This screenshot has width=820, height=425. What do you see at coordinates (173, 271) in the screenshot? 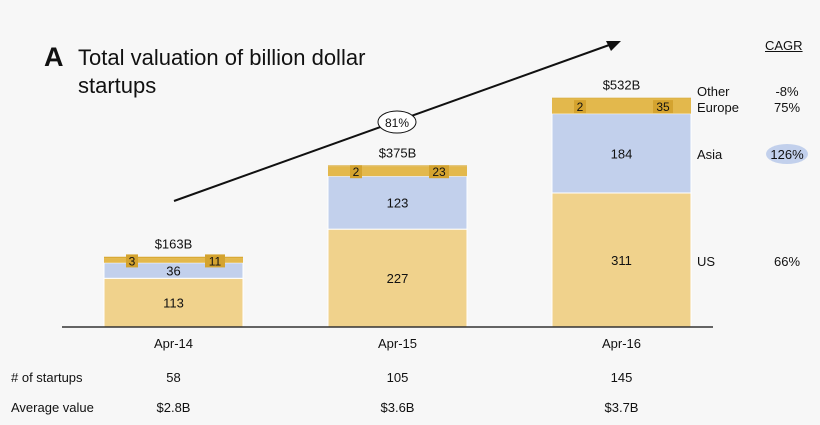
I see `data-label-asia: 36` at bounding box center [173, 271].